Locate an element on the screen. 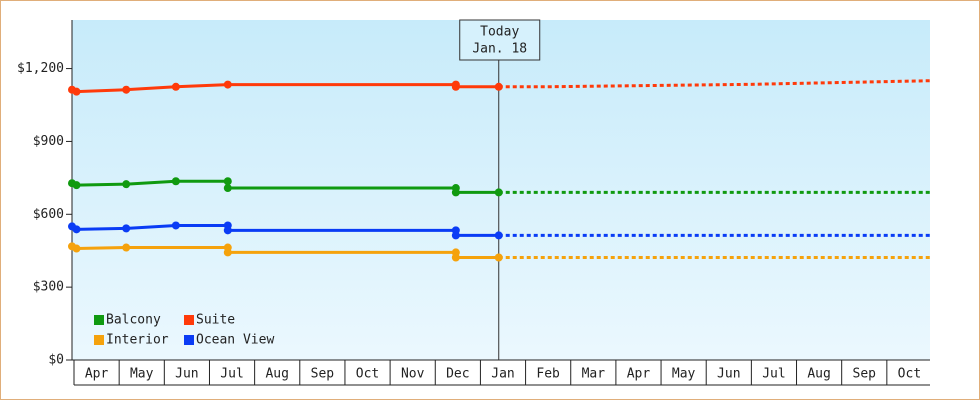 The image size is (980, 400). legend-label: Interior is located at coordinates (137, 340).